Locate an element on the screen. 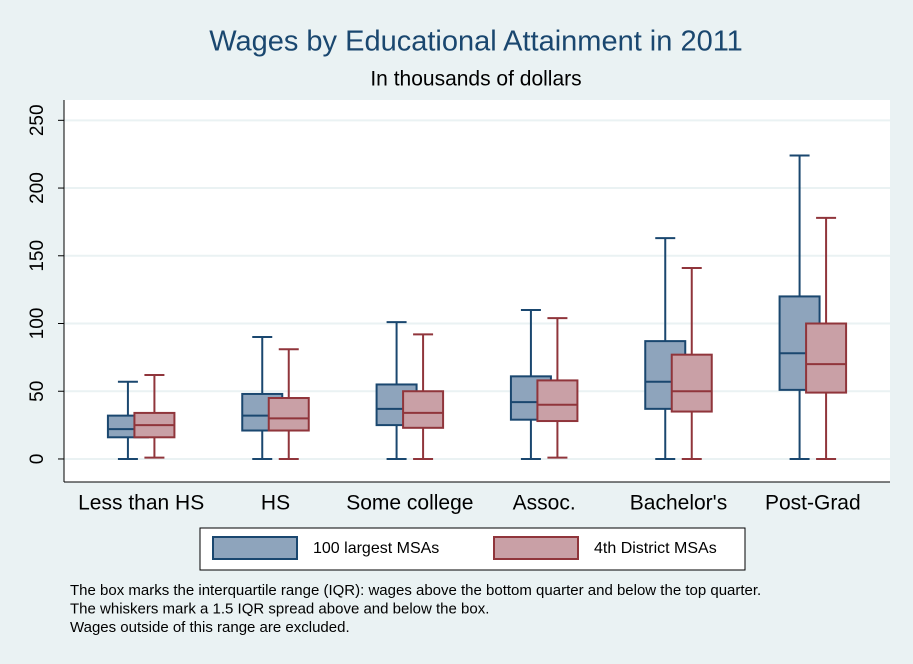 Image resolution: width=913 pixels, height=664 pixels. y-tick-label: 250 is located at coordinates (37, 120).